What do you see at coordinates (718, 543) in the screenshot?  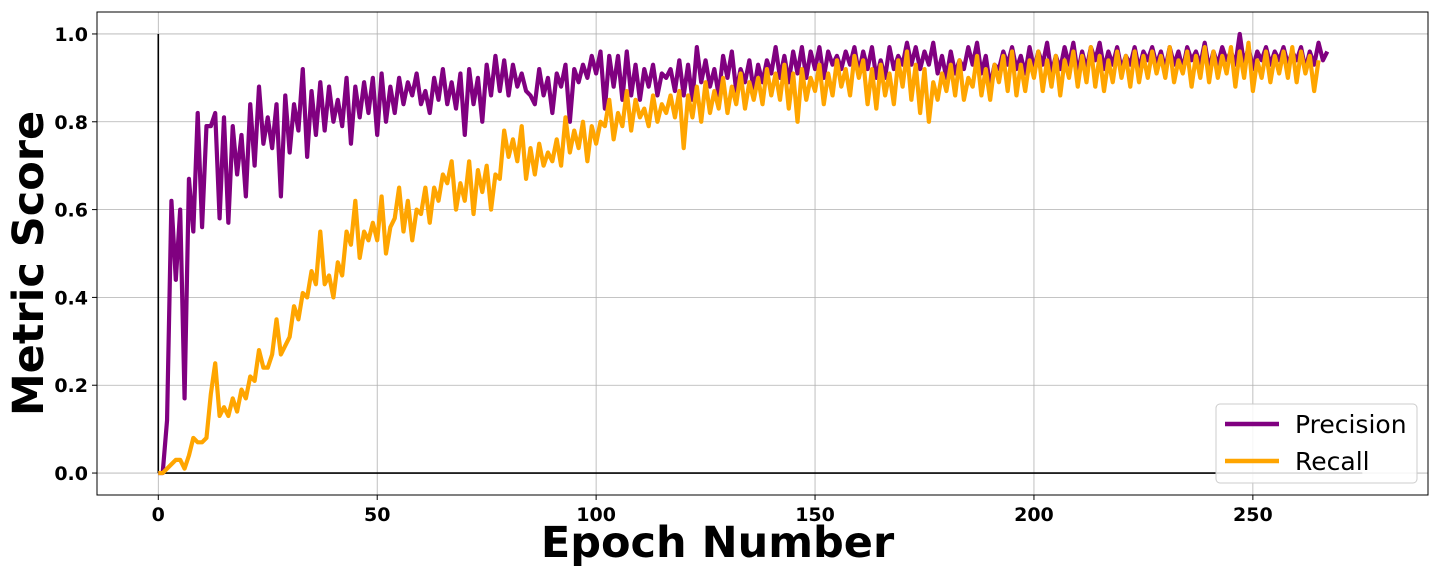 I see `x-axis-title: Epoch Number` at bounding box center [718, 543].